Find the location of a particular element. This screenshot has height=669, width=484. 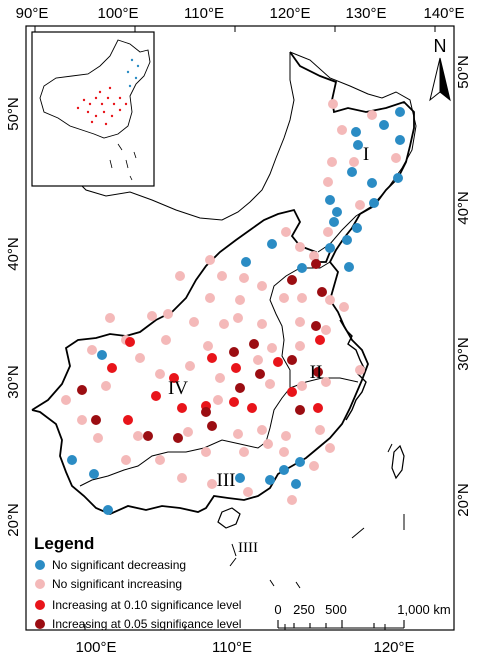

lon-label: 120°E is located at coordinates (289, 13).